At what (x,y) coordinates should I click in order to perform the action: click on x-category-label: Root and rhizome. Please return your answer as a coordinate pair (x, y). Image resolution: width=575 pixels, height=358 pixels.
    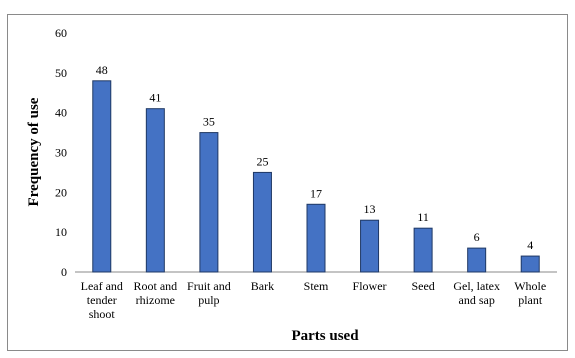
    Looking at the image, I should click on (155, 293).